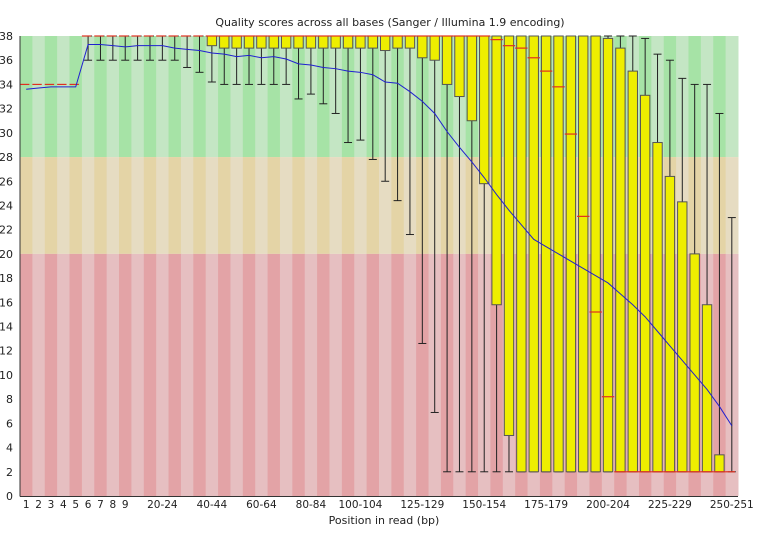  Describe the element at coordinates (6, 60) in the screenshot. I see `y-tick-label: 36` at that location.